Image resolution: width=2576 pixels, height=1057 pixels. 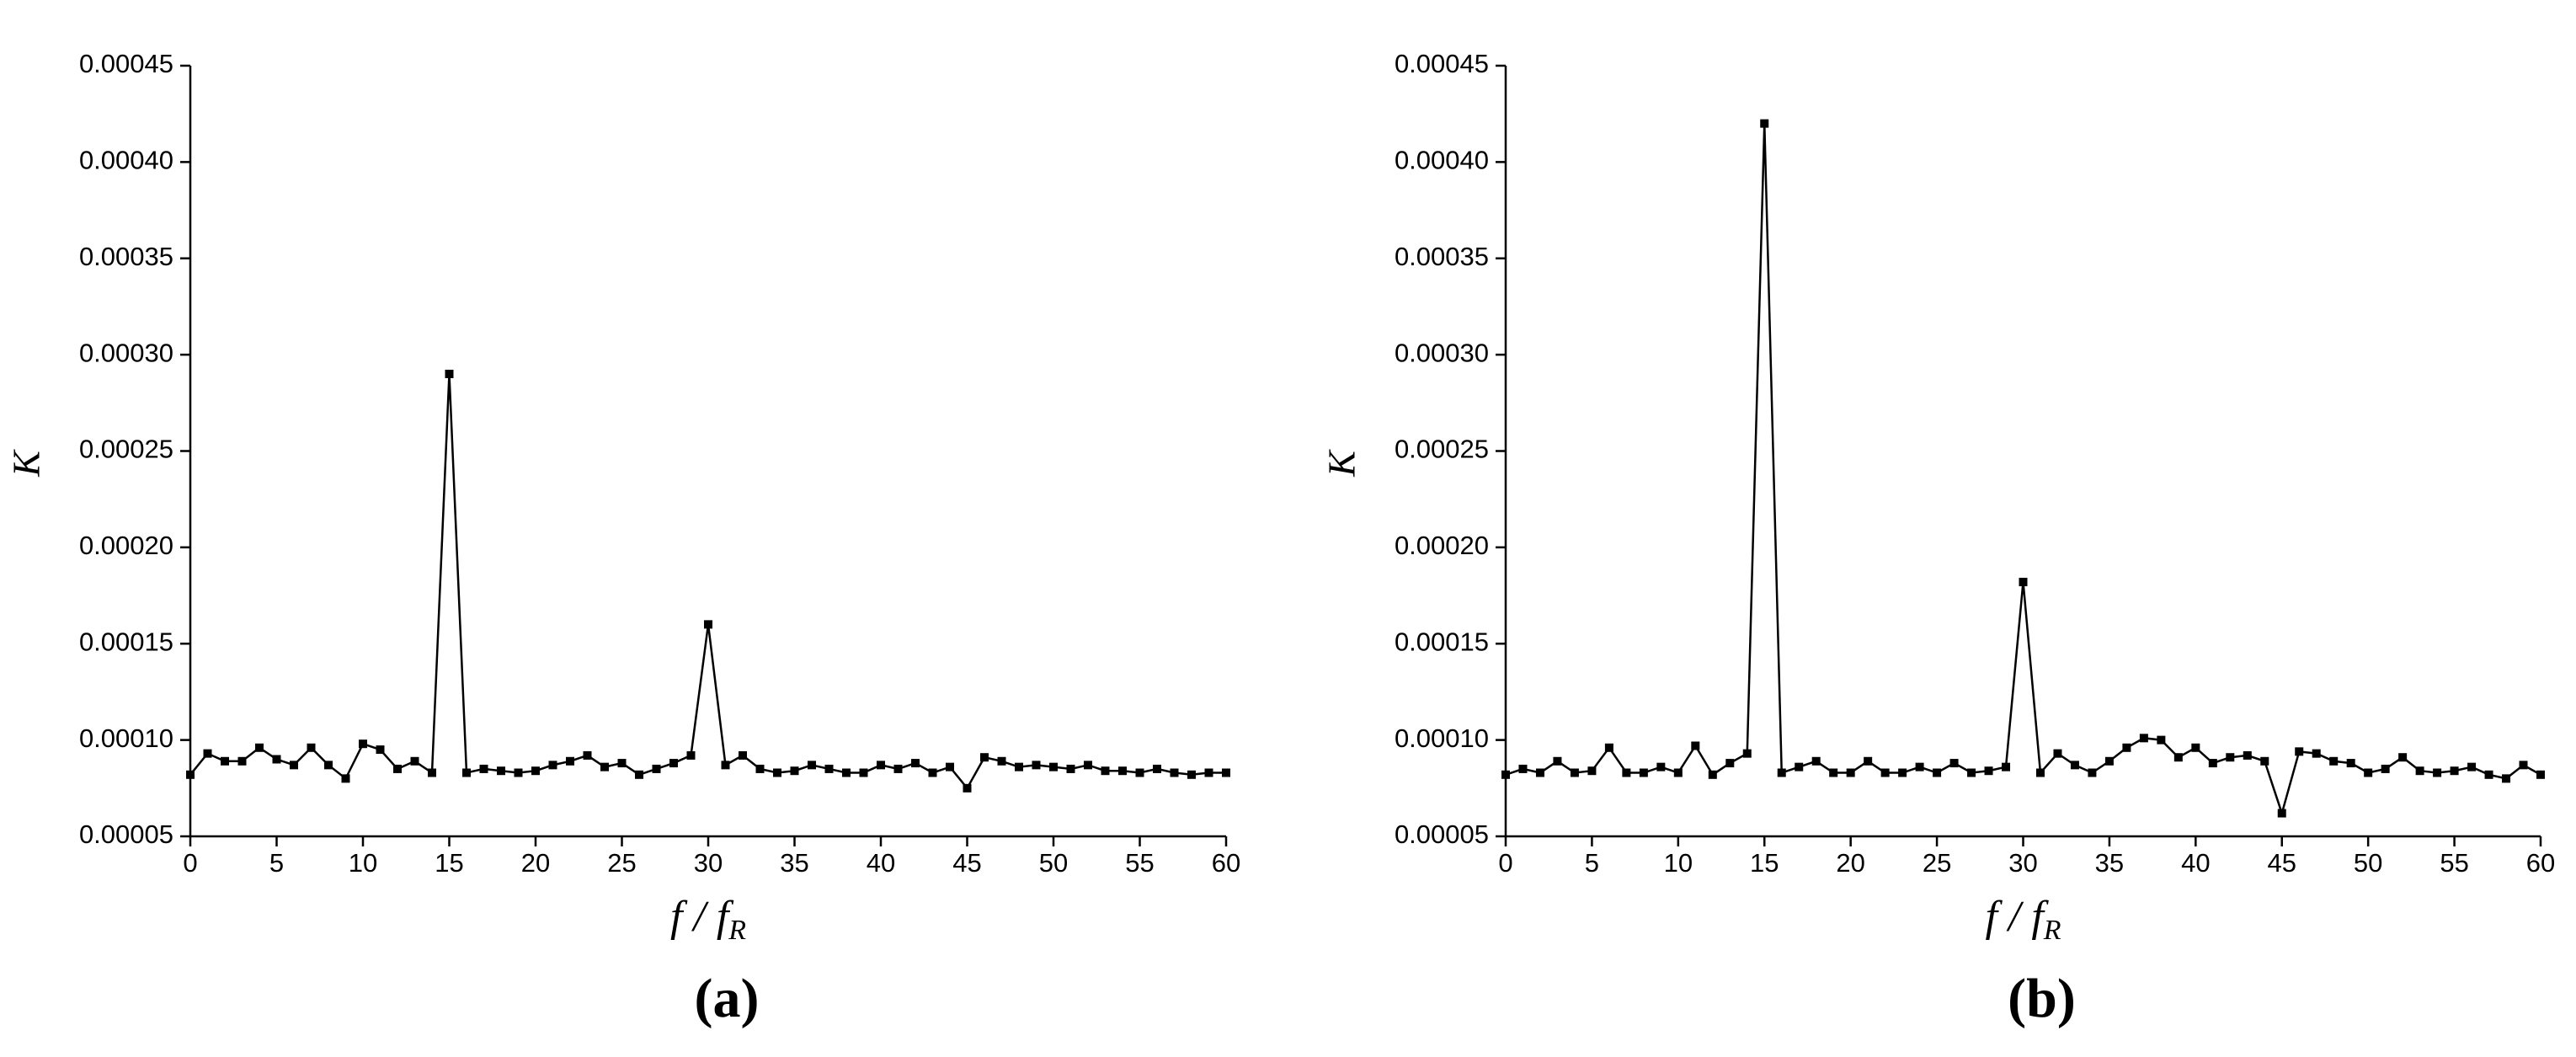 What do you see at coordinates (1442, 449) in the screenshot?
I see `y-tick-label: 0.00025` at bounding box center [1442, 449].